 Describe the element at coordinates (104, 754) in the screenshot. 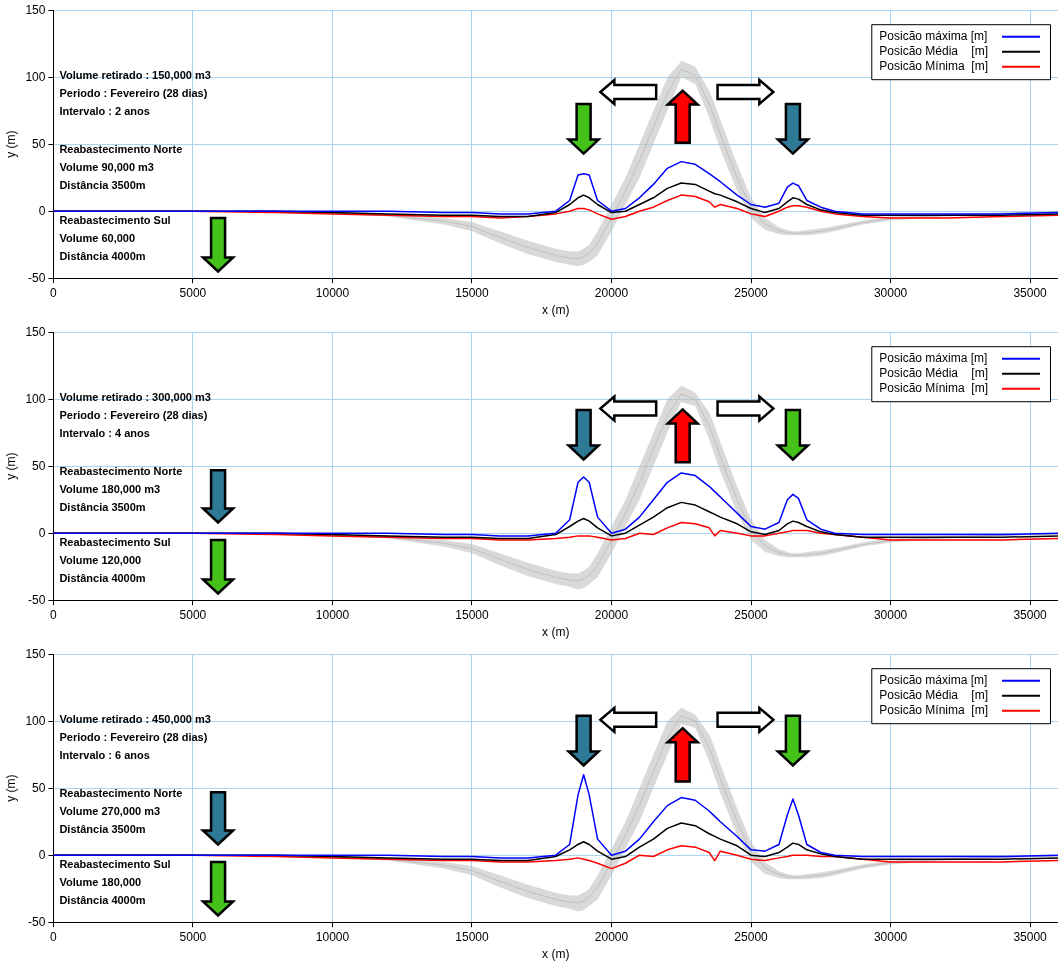

I see `annotation: Intervalo : 6 anos` at that location.